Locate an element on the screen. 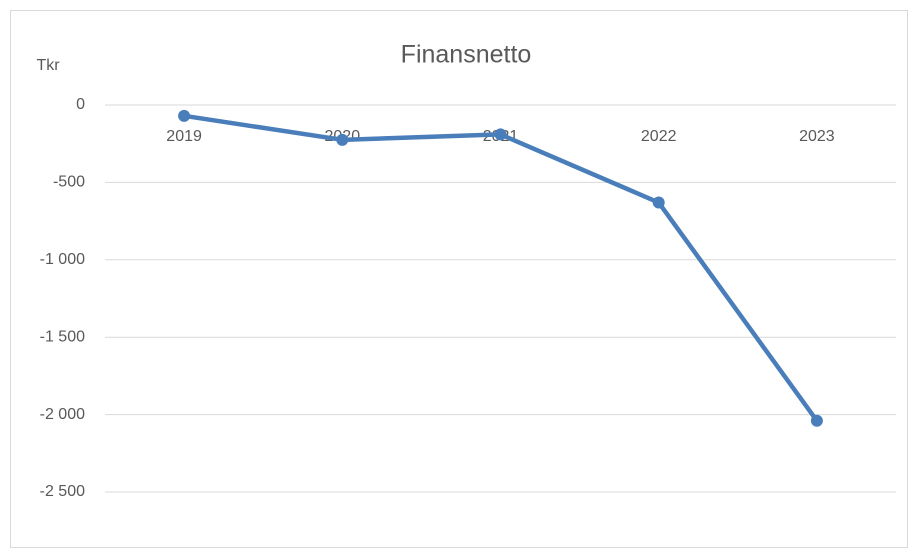 This screenshot has width=911, height=552. y-tick-label: -2 000 is located at coordinates (62, 414).